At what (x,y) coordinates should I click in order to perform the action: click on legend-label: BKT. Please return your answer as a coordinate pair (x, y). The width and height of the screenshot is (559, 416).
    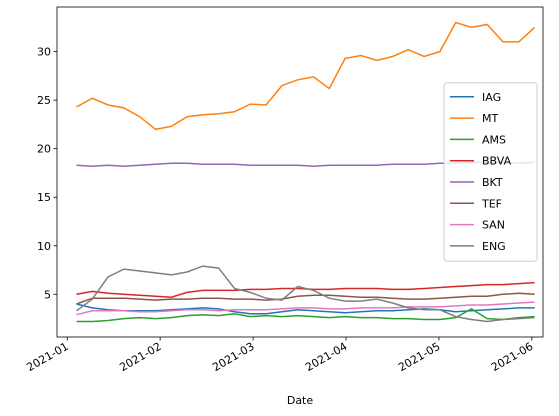
    Looking at the image, I should click on (492, 182).